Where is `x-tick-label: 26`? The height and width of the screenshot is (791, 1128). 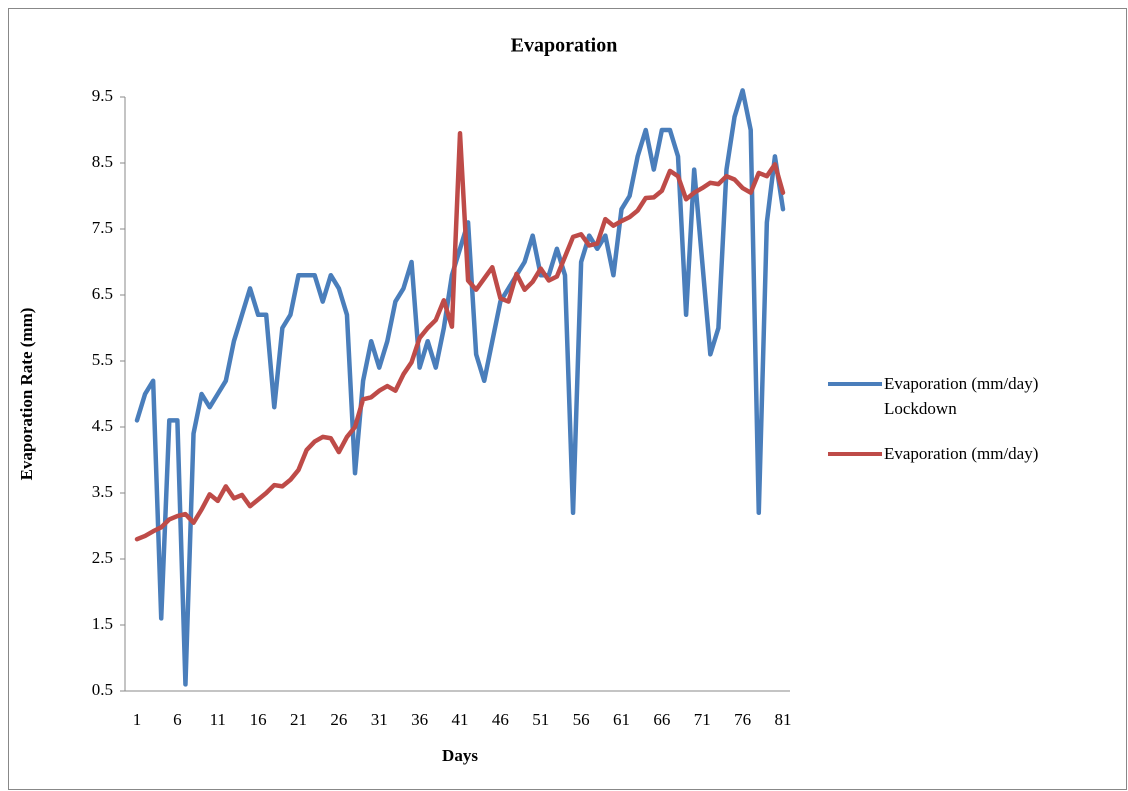 x-tick-label: 26 is located at coordinates (338, 719).